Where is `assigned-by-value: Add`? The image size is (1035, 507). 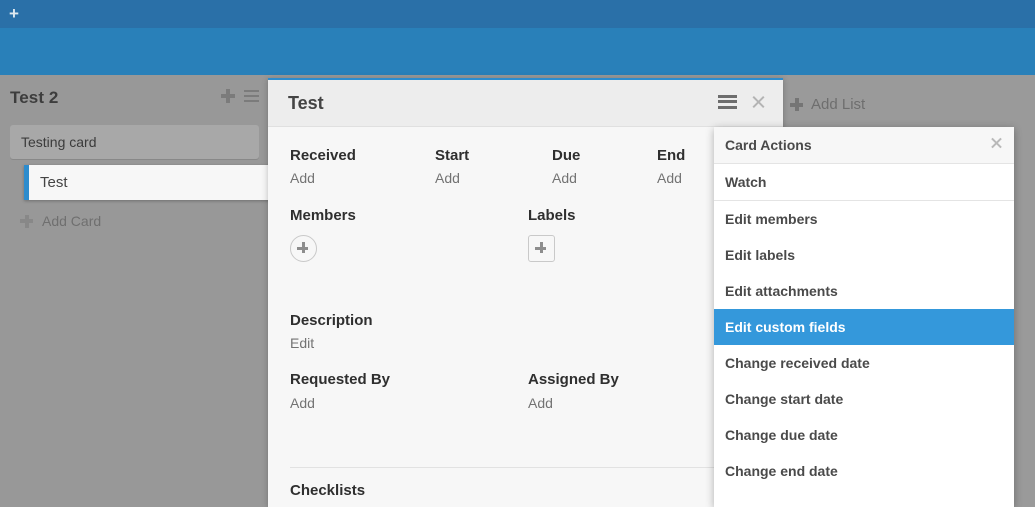 assigned-by-value: Add is located at coordinates (540, 403).